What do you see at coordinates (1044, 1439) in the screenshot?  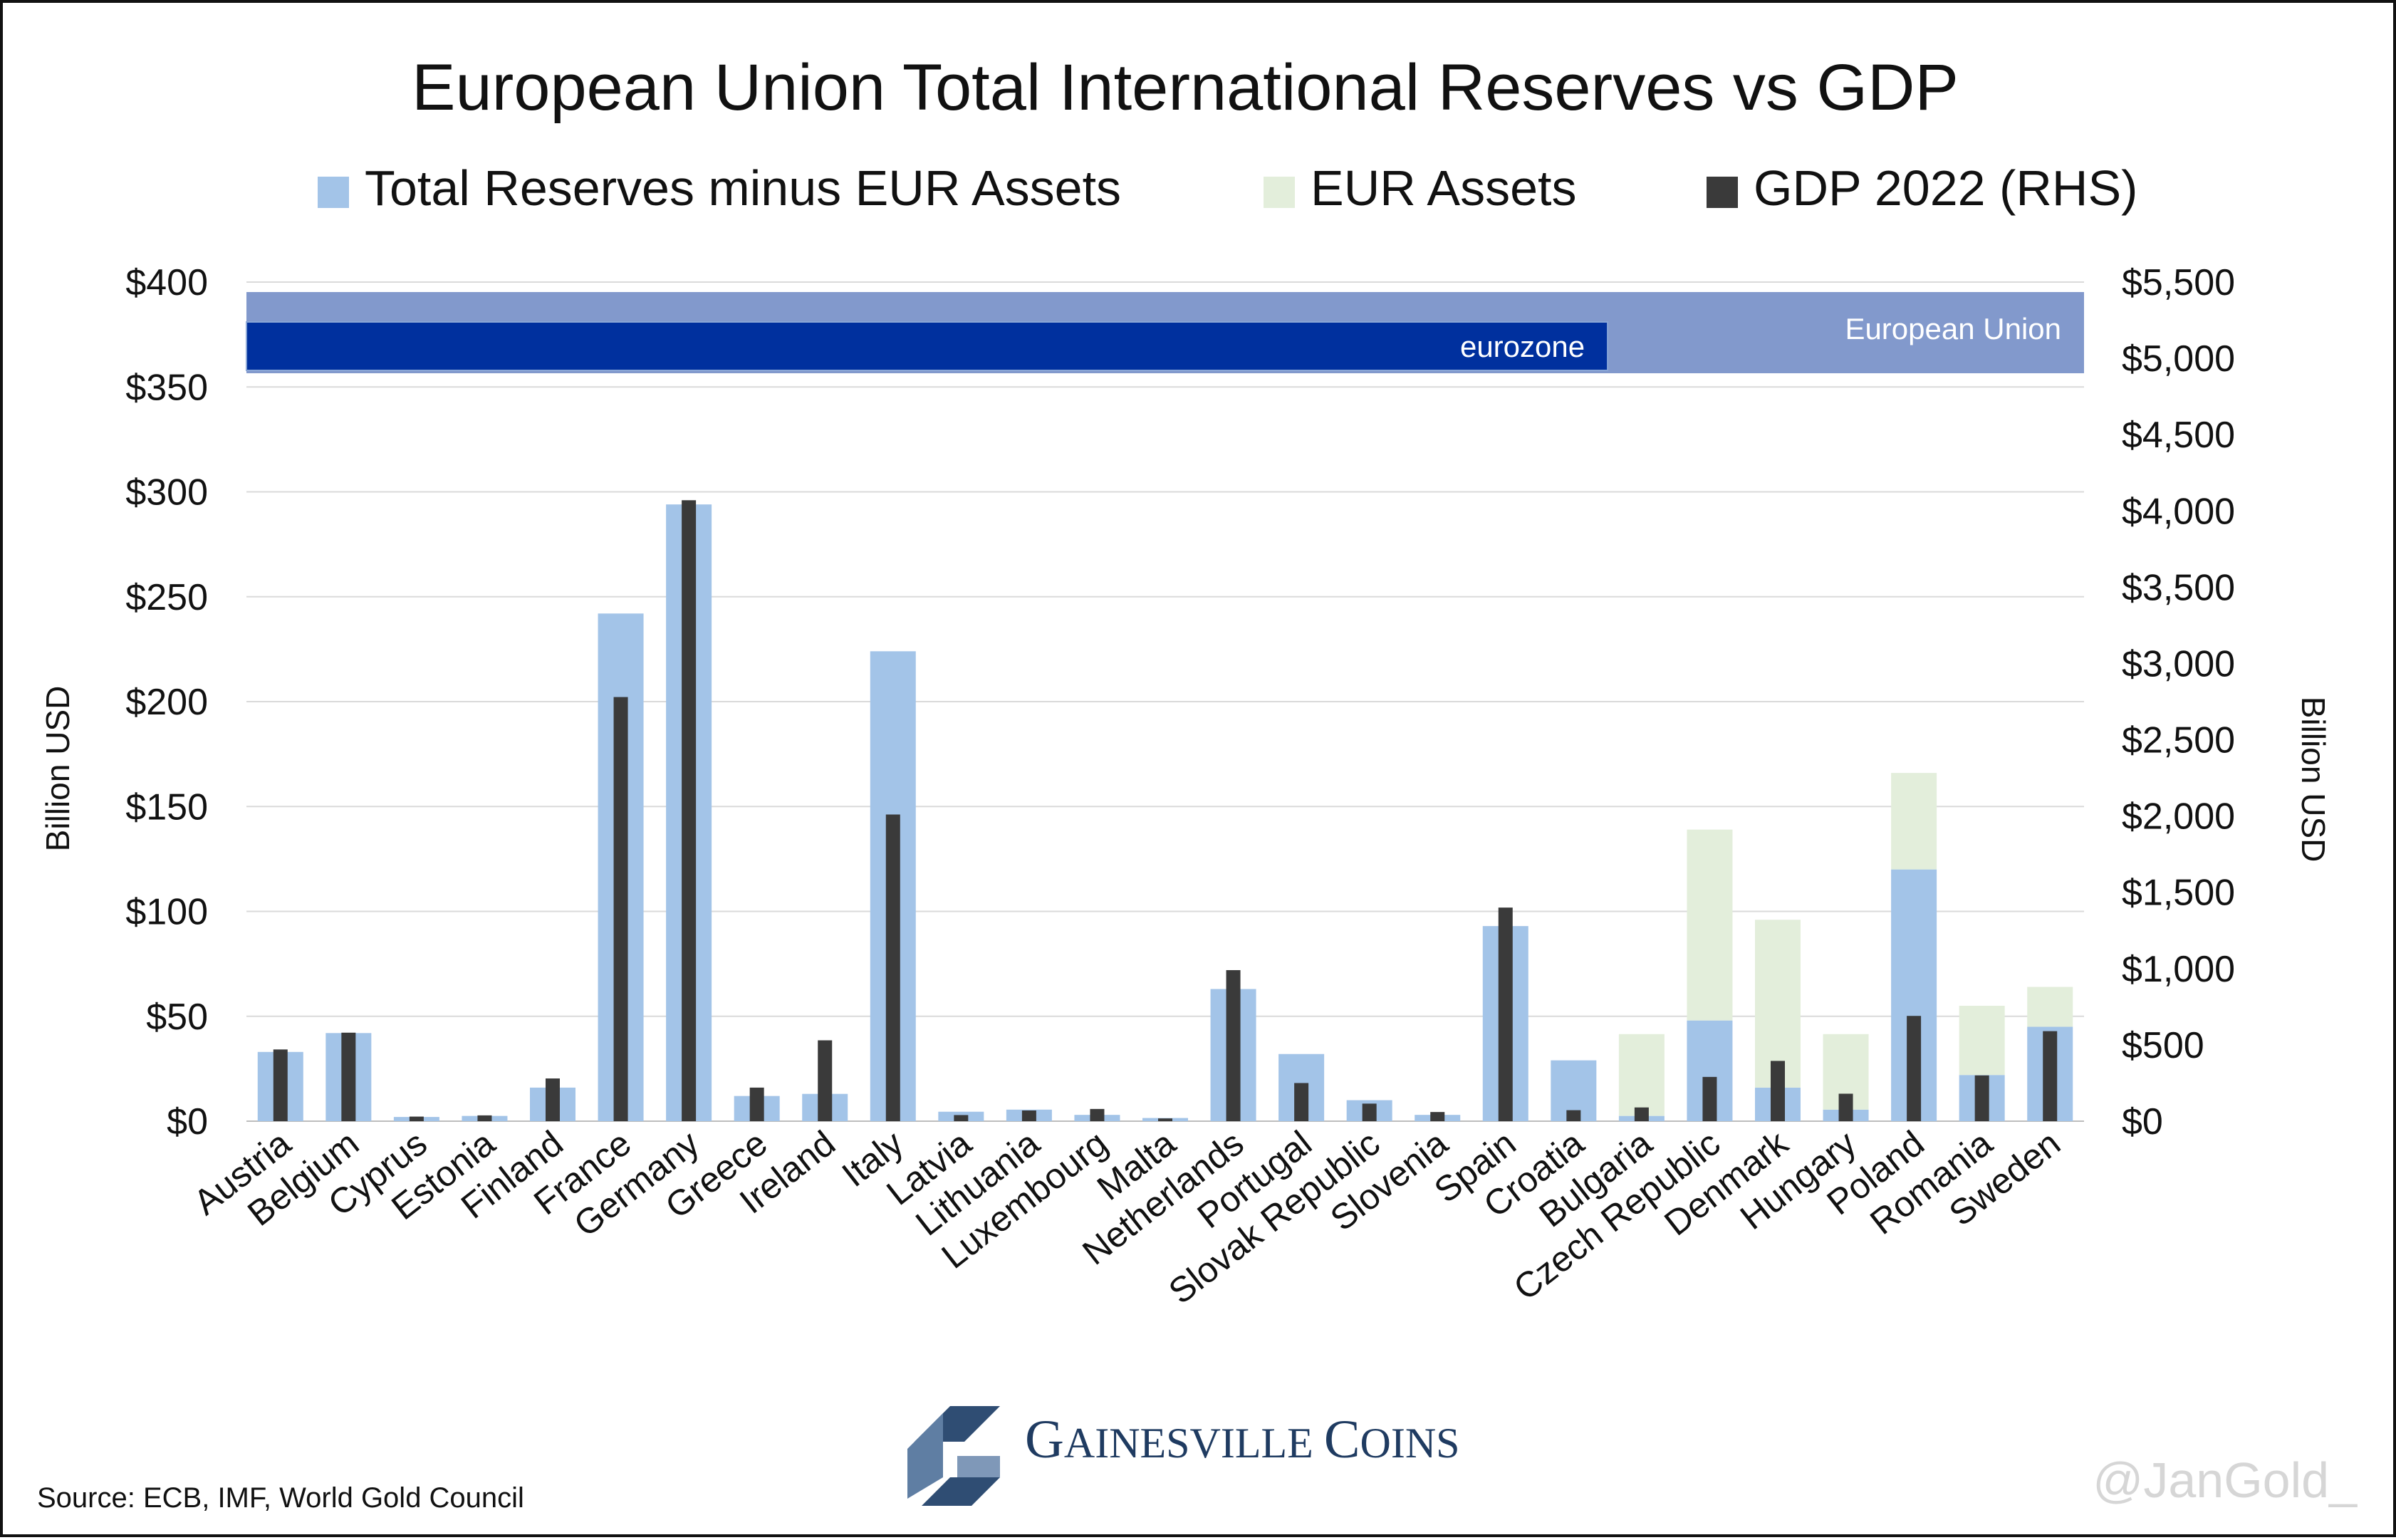 I see `brand-initial-1: G` at bounding box center [1044, 1439].